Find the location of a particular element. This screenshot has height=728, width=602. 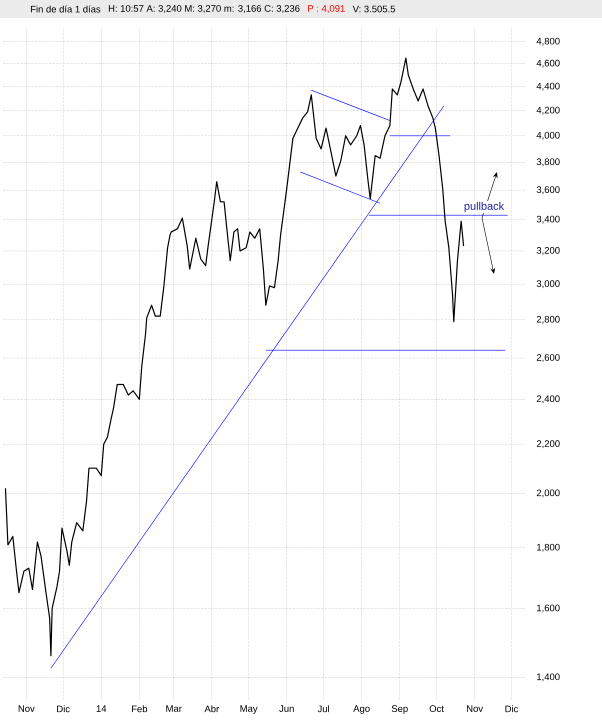

x-tick-label: May is located at coordinates (249, 709).